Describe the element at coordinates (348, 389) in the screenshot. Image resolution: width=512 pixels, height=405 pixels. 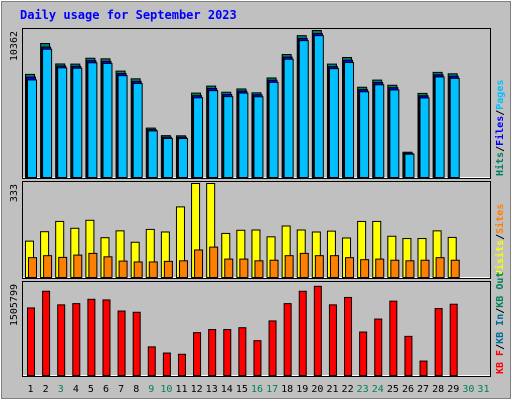
I see `day-label-22: 22` at that location.